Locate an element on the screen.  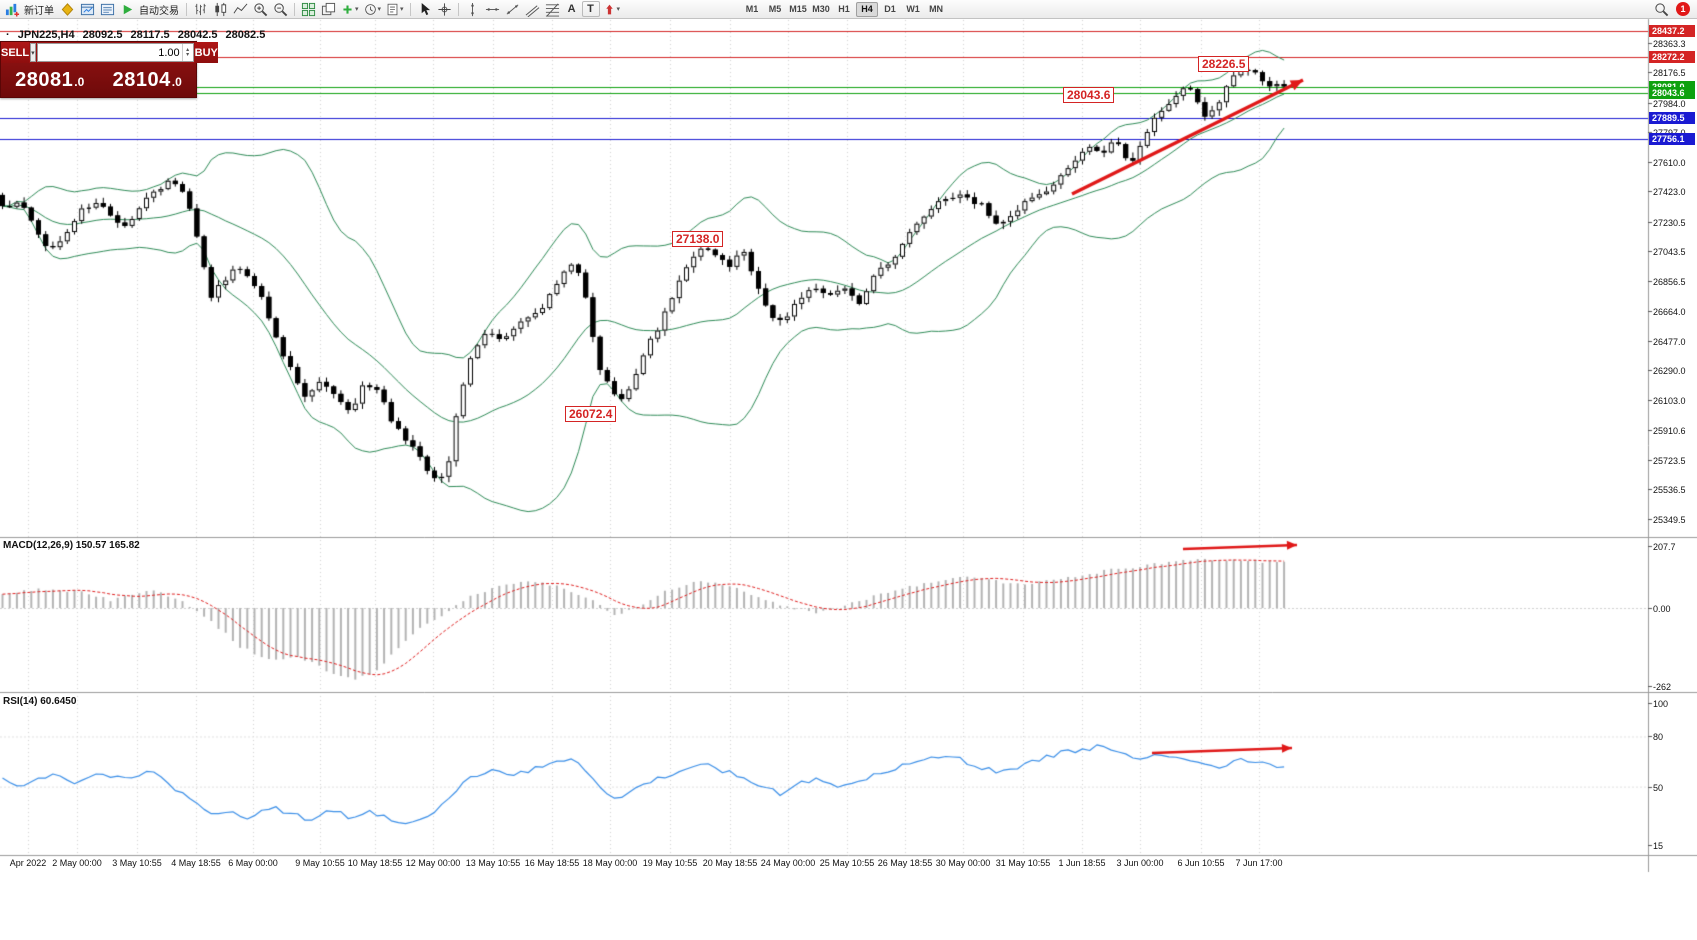
market-watch-icon is located at coordinates (107, 9).